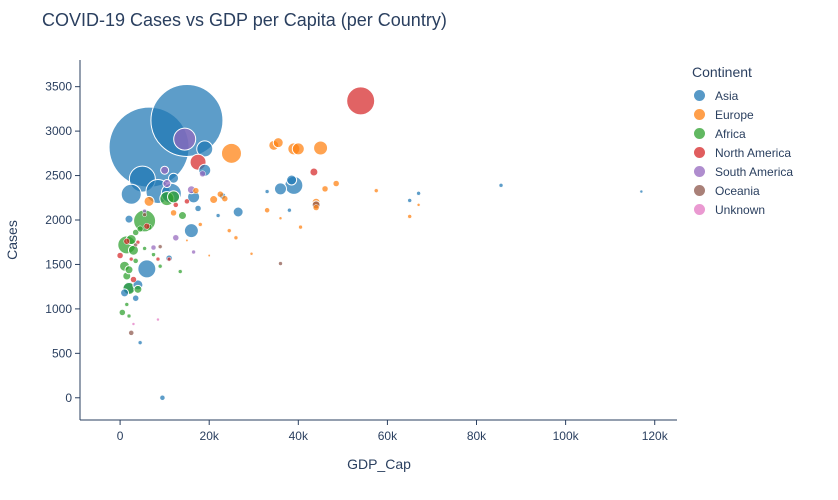 The image size is (838, 500). I want to click on legend-marker, so click(699, 152).